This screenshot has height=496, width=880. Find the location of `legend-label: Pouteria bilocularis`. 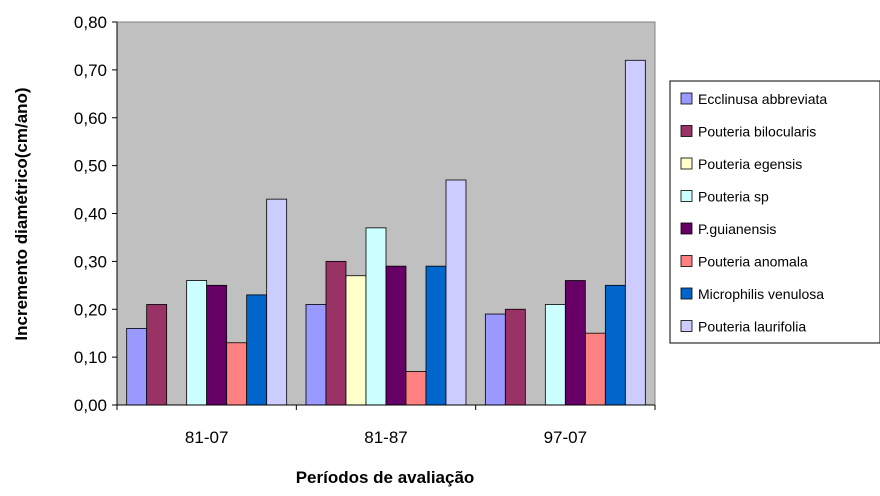

legend-label: Pouteria bilocularis is located at coordinates (757, 132).